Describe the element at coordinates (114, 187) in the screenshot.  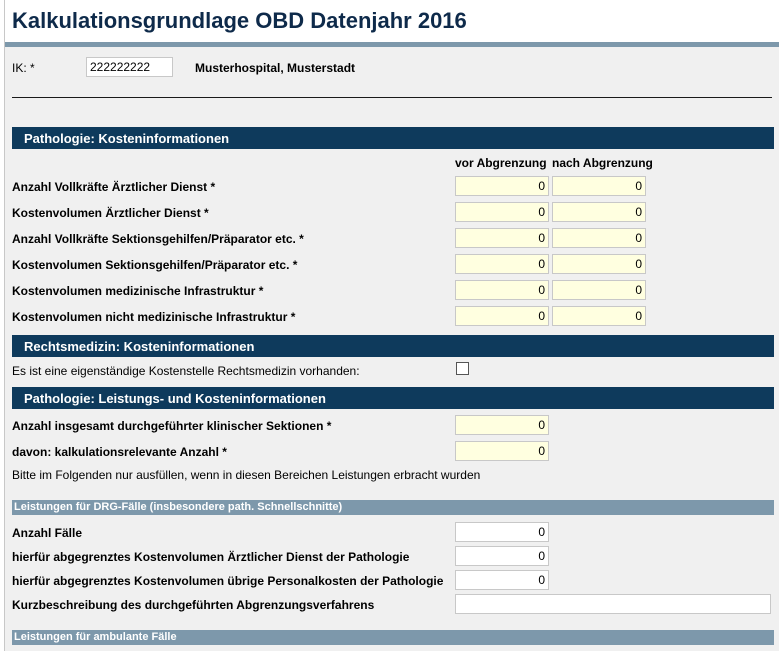
I see `row-label-vk-aerztlich: Anzahl Vollkräfte Ärztlicher Dienst *` at that location.